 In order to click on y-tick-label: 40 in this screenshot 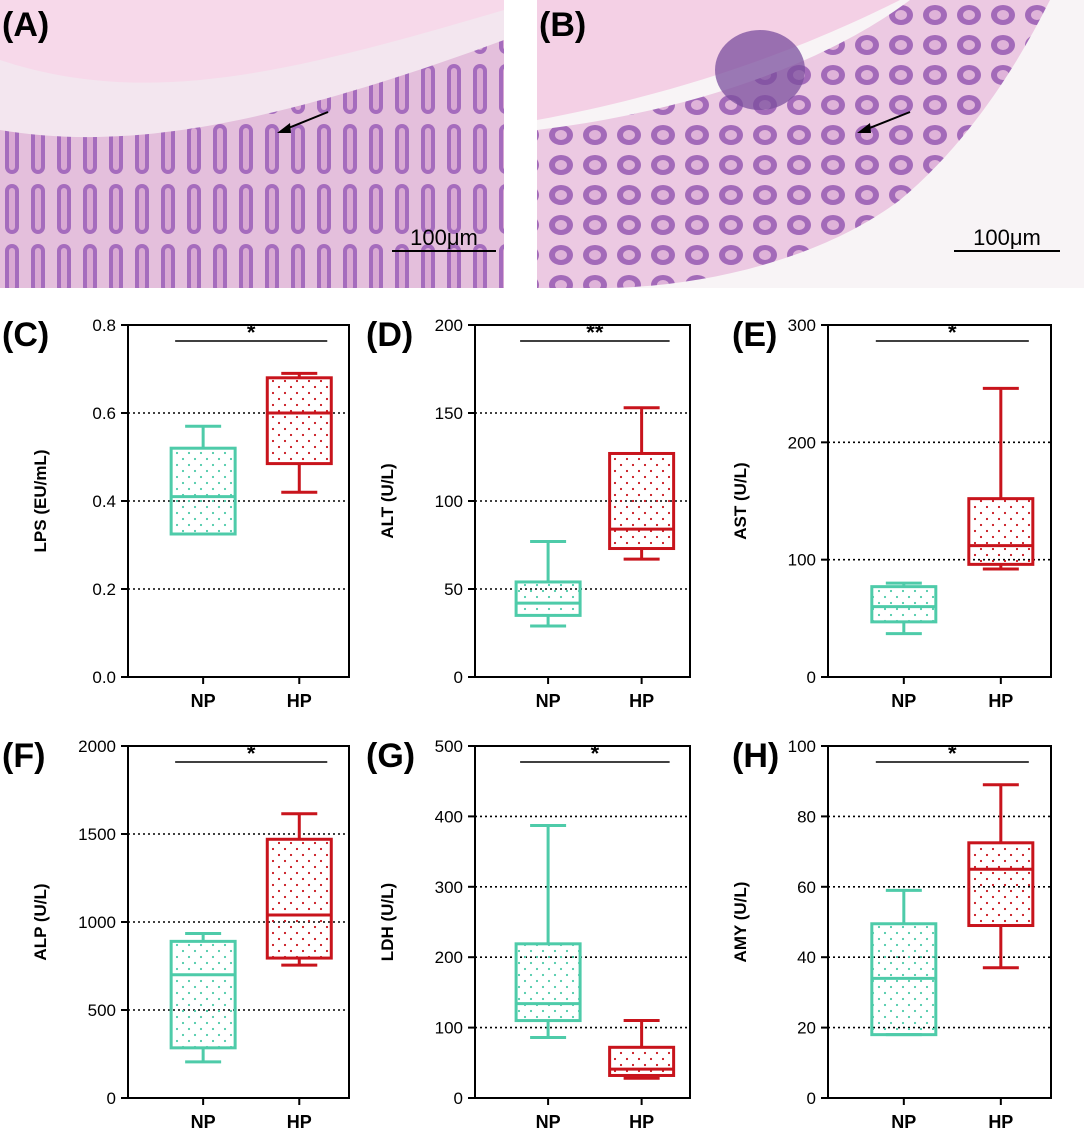, I will do `click(806, 957)`.